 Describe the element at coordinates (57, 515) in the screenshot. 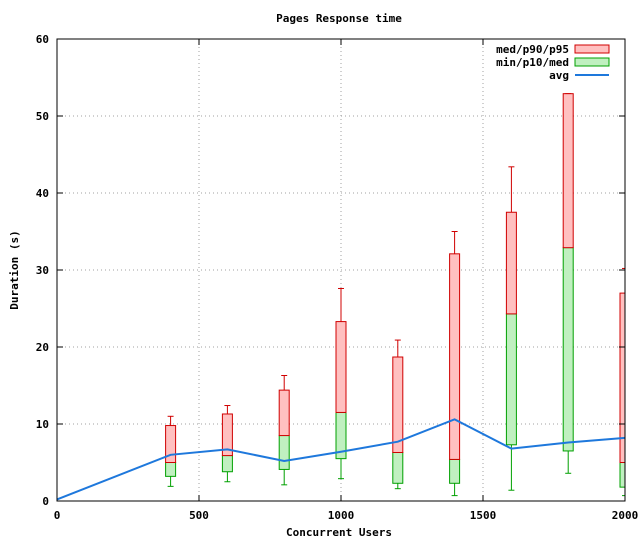

I see `x-tick-label: 0` at that location.